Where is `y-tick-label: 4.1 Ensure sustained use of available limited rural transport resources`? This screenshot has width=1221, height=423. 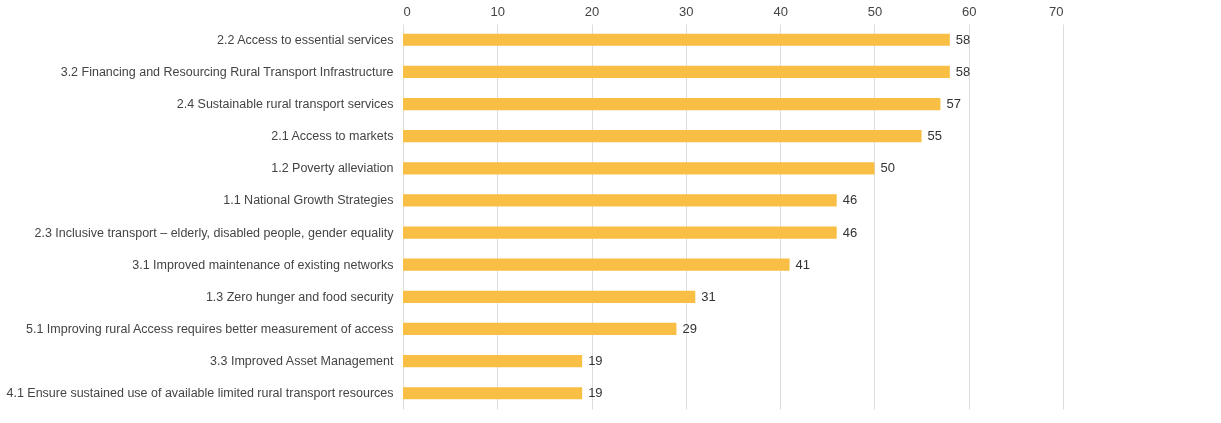 y-tick-label: 4.1 Ensure sustained use of available limited rural transport resources is located at coordinates (200, 393).